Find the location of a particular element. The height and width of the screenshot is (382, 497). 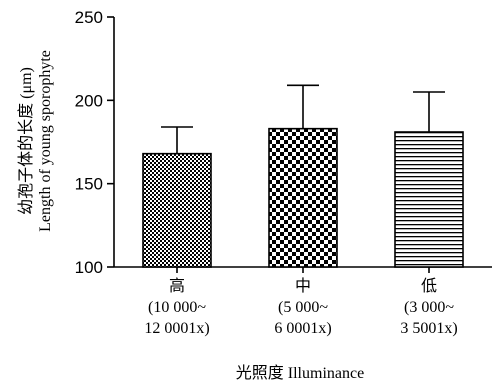

category-label: 12 0001x) is located at coordinates (176, 328).